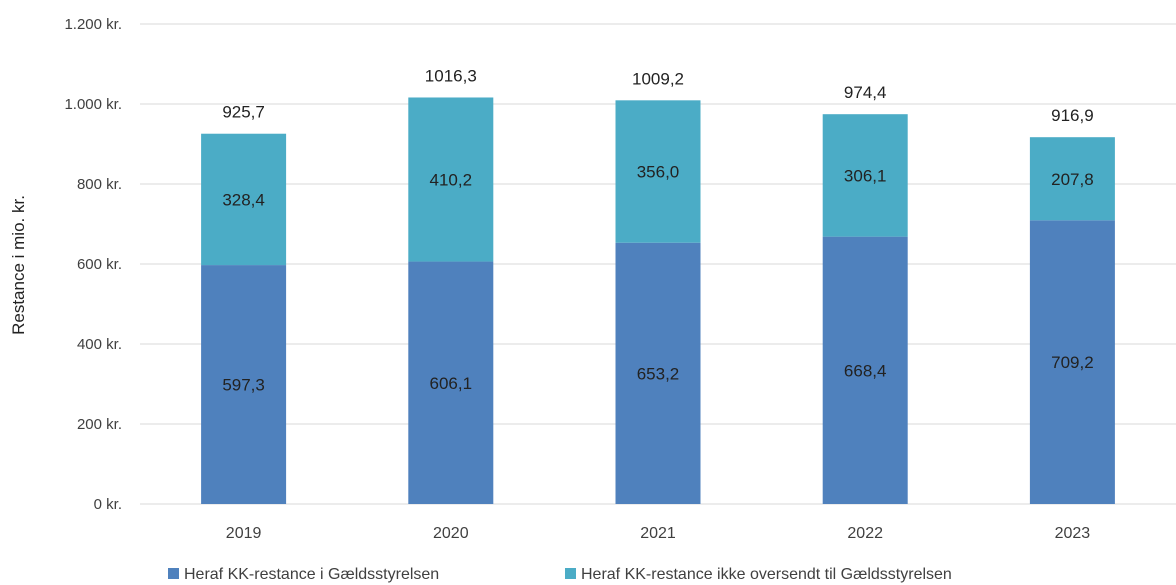  I want to click on bar-segment-gaeldsstyrelsen-2019, so click(244, 384).